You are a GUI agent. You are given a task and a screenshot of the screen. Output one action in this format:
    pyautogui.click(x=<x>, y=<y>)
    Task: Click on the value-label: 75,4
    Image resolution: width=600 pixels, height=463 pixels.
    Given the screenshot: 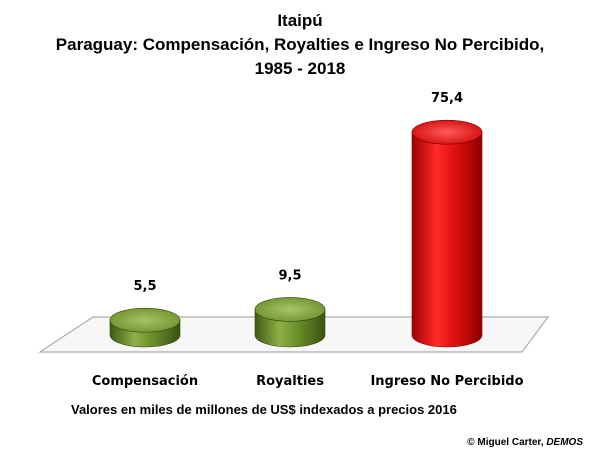 What is the action you would take?
    pyautogui.click(x=447, y=98)
    